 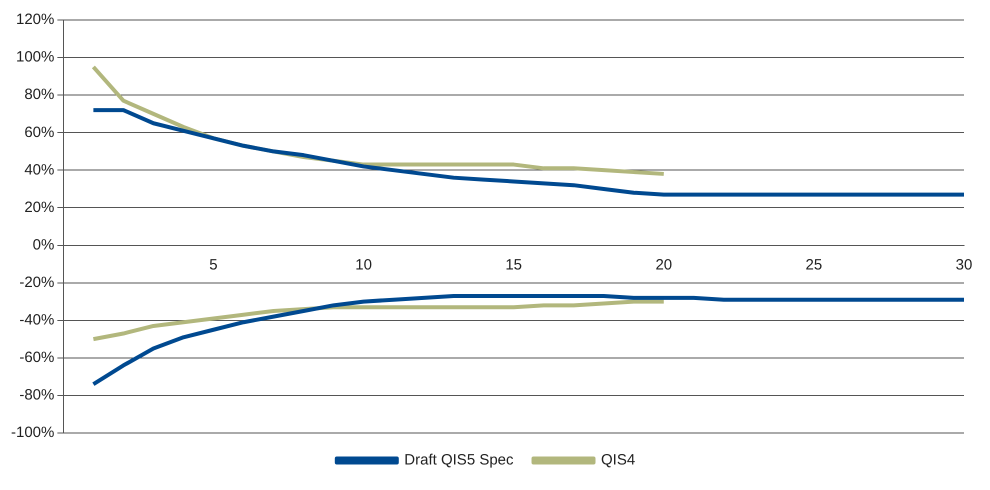 What do you see at coordinates (39, 169) in the screenshot?
I see `y-tick-label: 40%` at bounding box center [39, 169].